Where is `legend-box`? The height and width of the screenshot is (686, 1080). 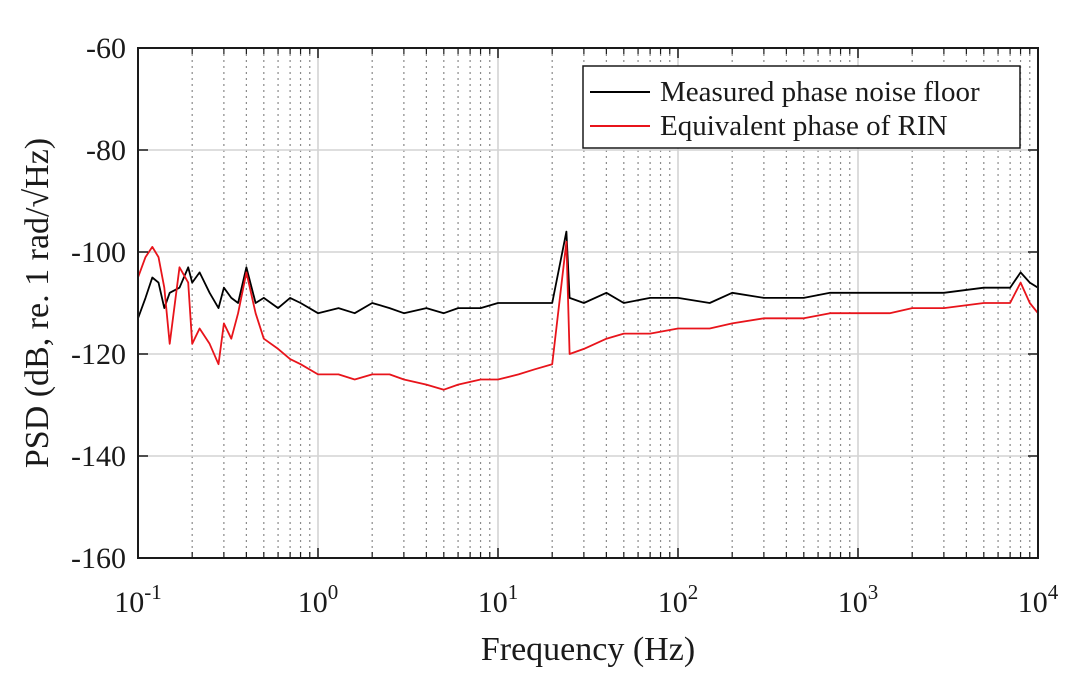 legend-box is located at coordinates (801, 107).